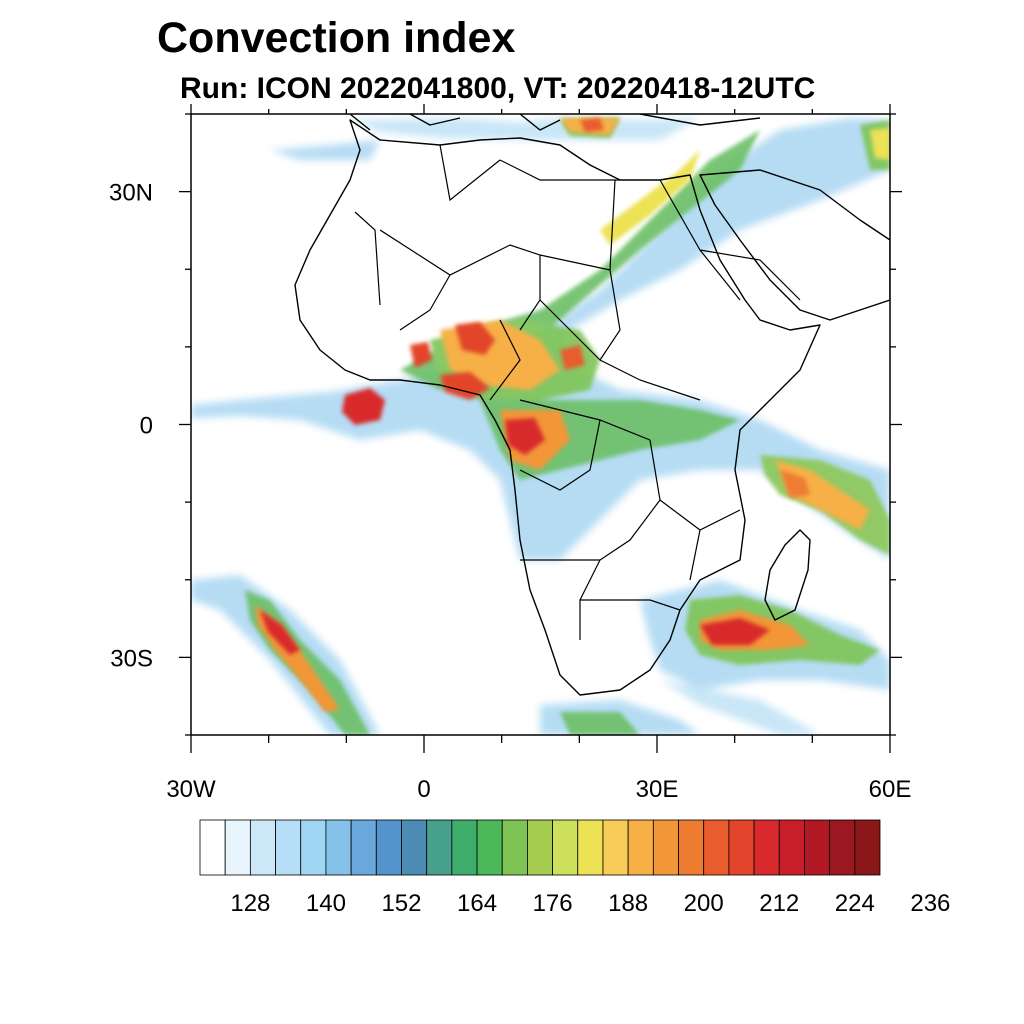 The height and width of the screenshot is (1024, 1024). I want to click on colorbar-label: 164, so click(477, 903).